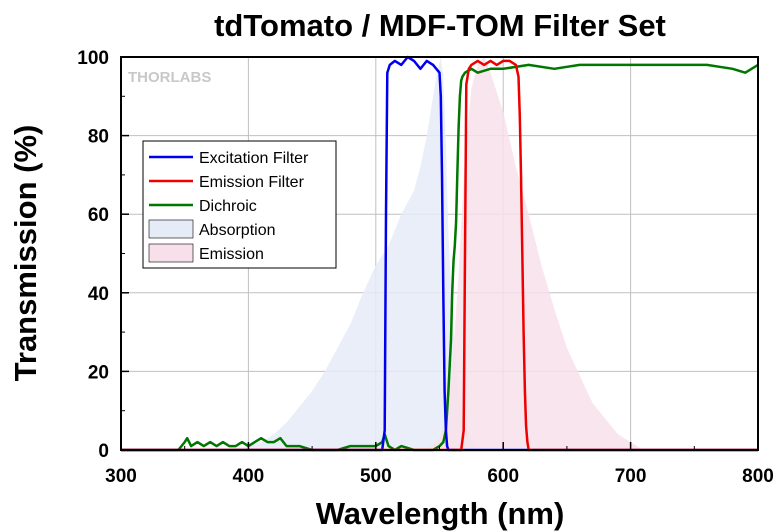  Describe the element at coordinates (254, 158) in the screenshot. I see `legend-label: Excitation Filter` at that location.